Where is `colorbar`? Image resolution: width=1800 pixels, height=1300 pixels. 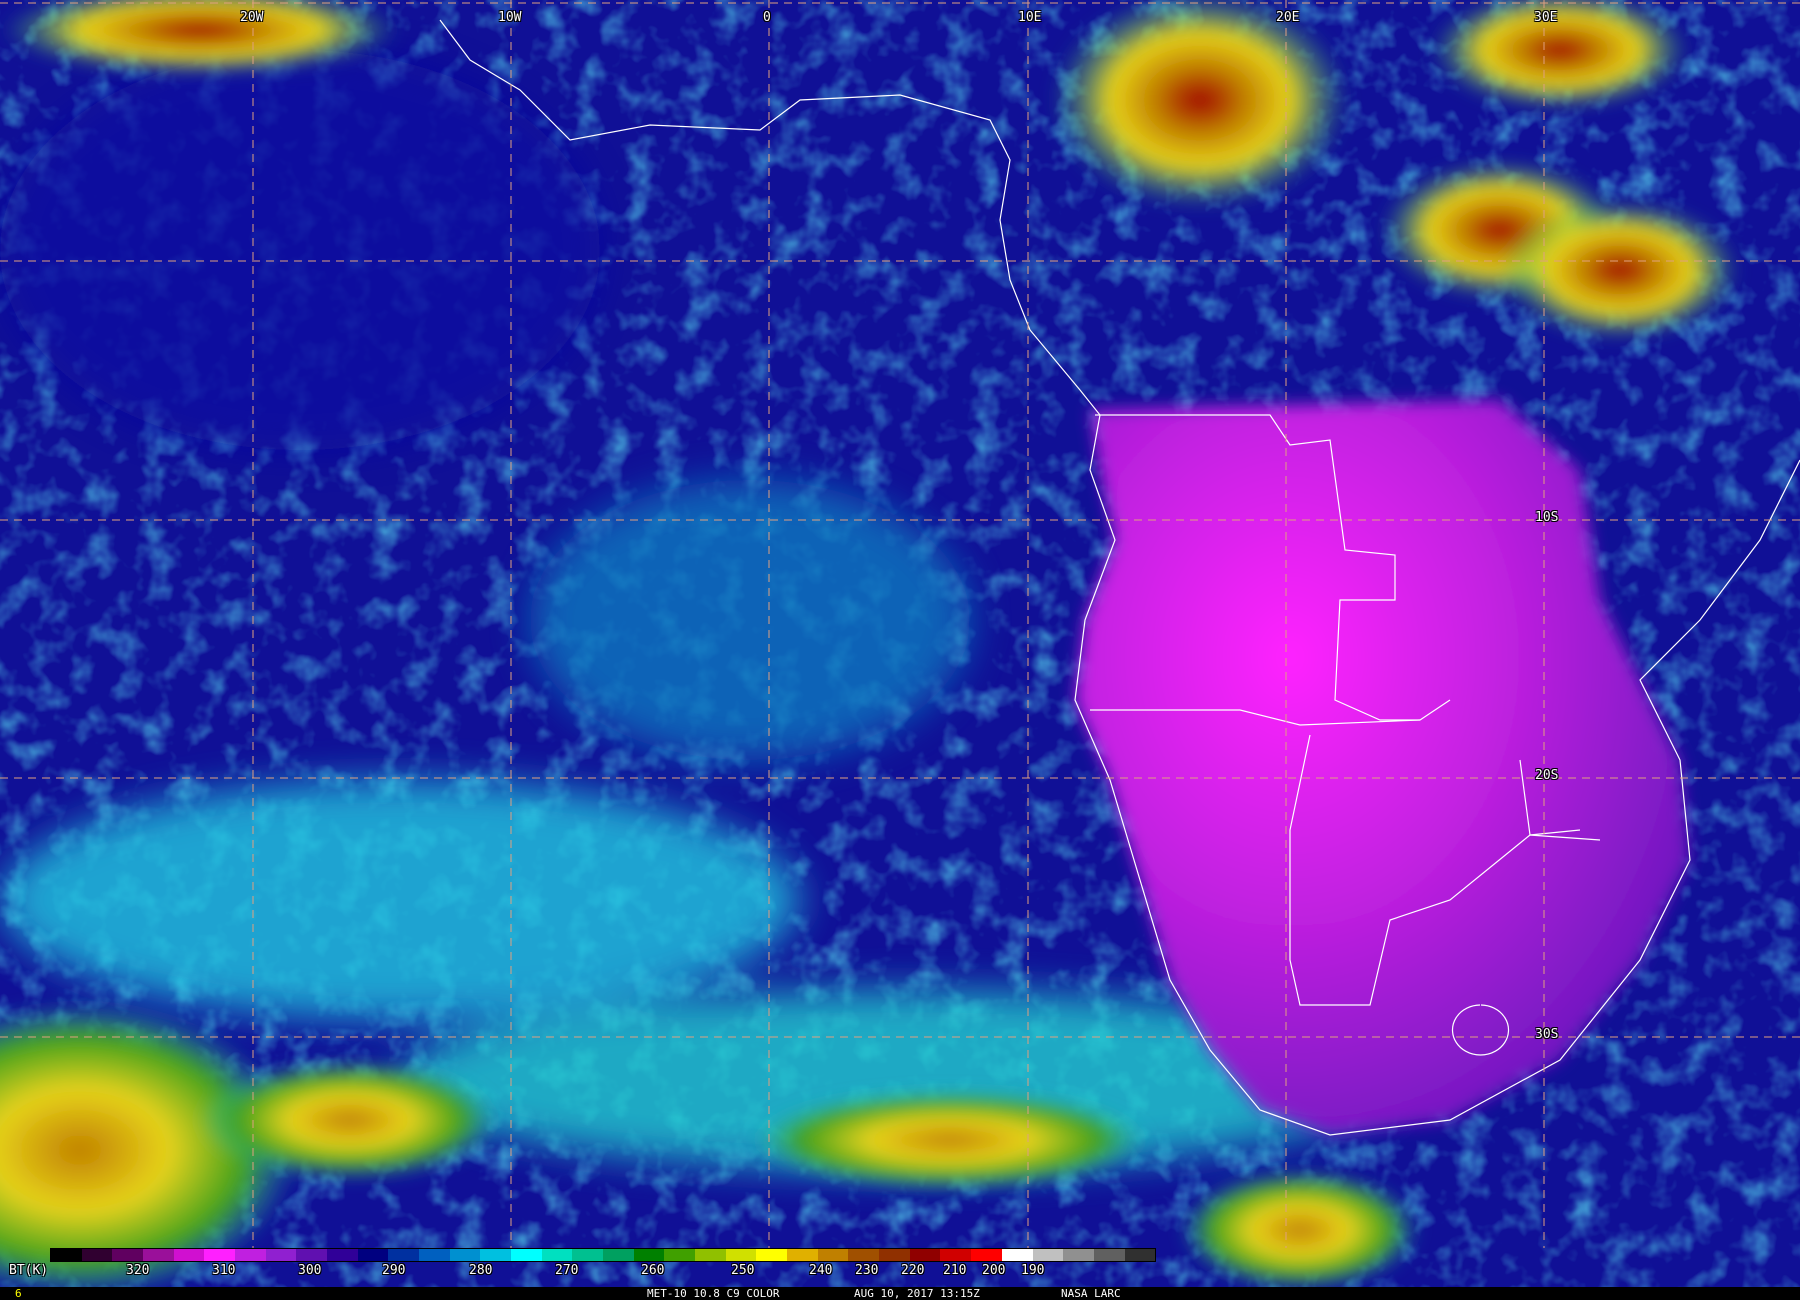 colorbar is located at coordinates (603, 1255).